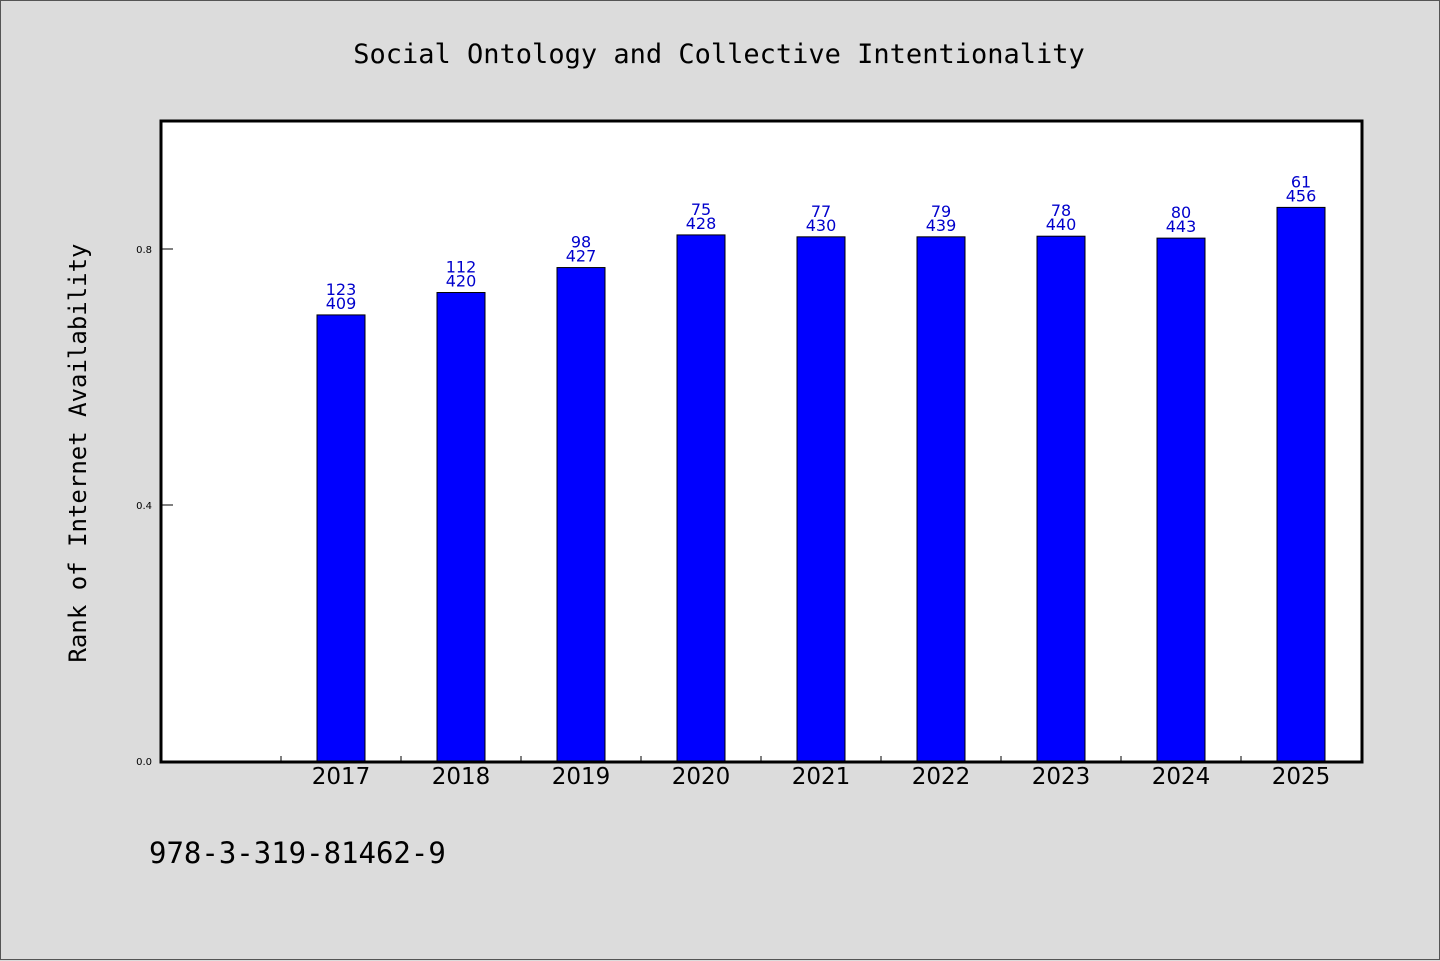  I want to click on bar-2022, so click(941, 499).